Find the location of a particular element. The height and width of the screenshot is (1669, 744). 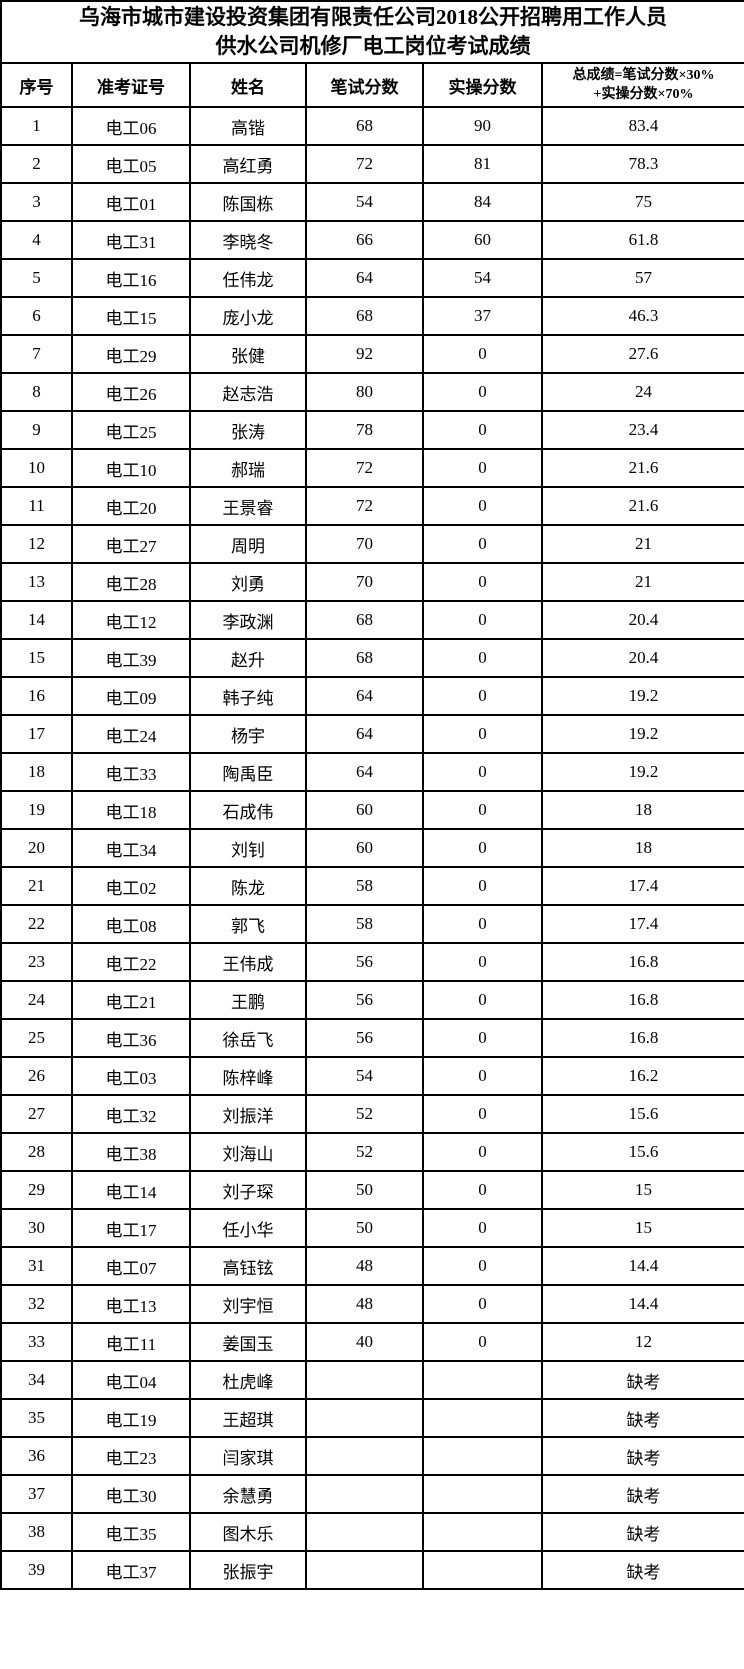

cell-no: 25 is located at coordinates (36, 1038).